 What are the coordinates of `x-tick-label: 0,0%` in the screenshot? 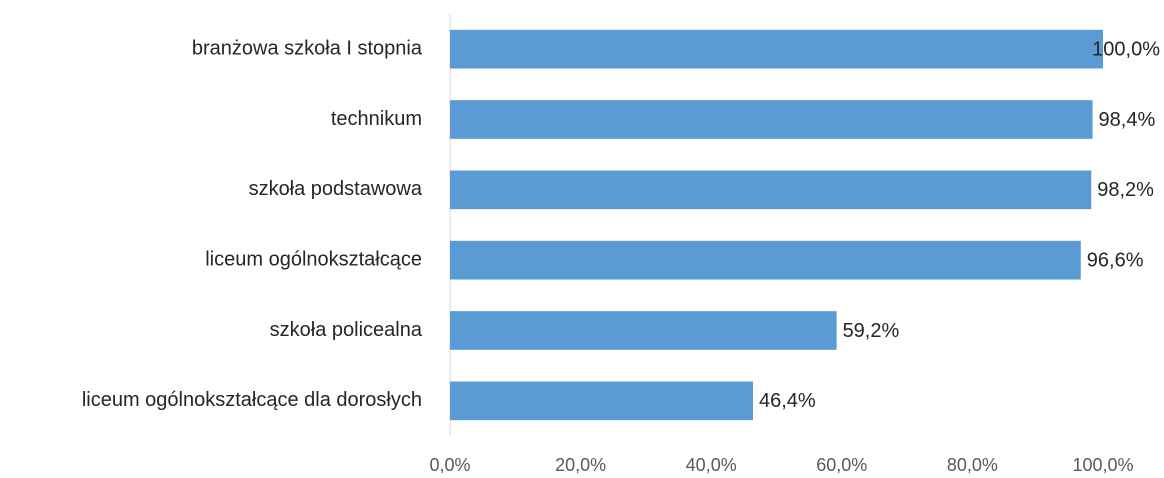 It's located at (449, 465).